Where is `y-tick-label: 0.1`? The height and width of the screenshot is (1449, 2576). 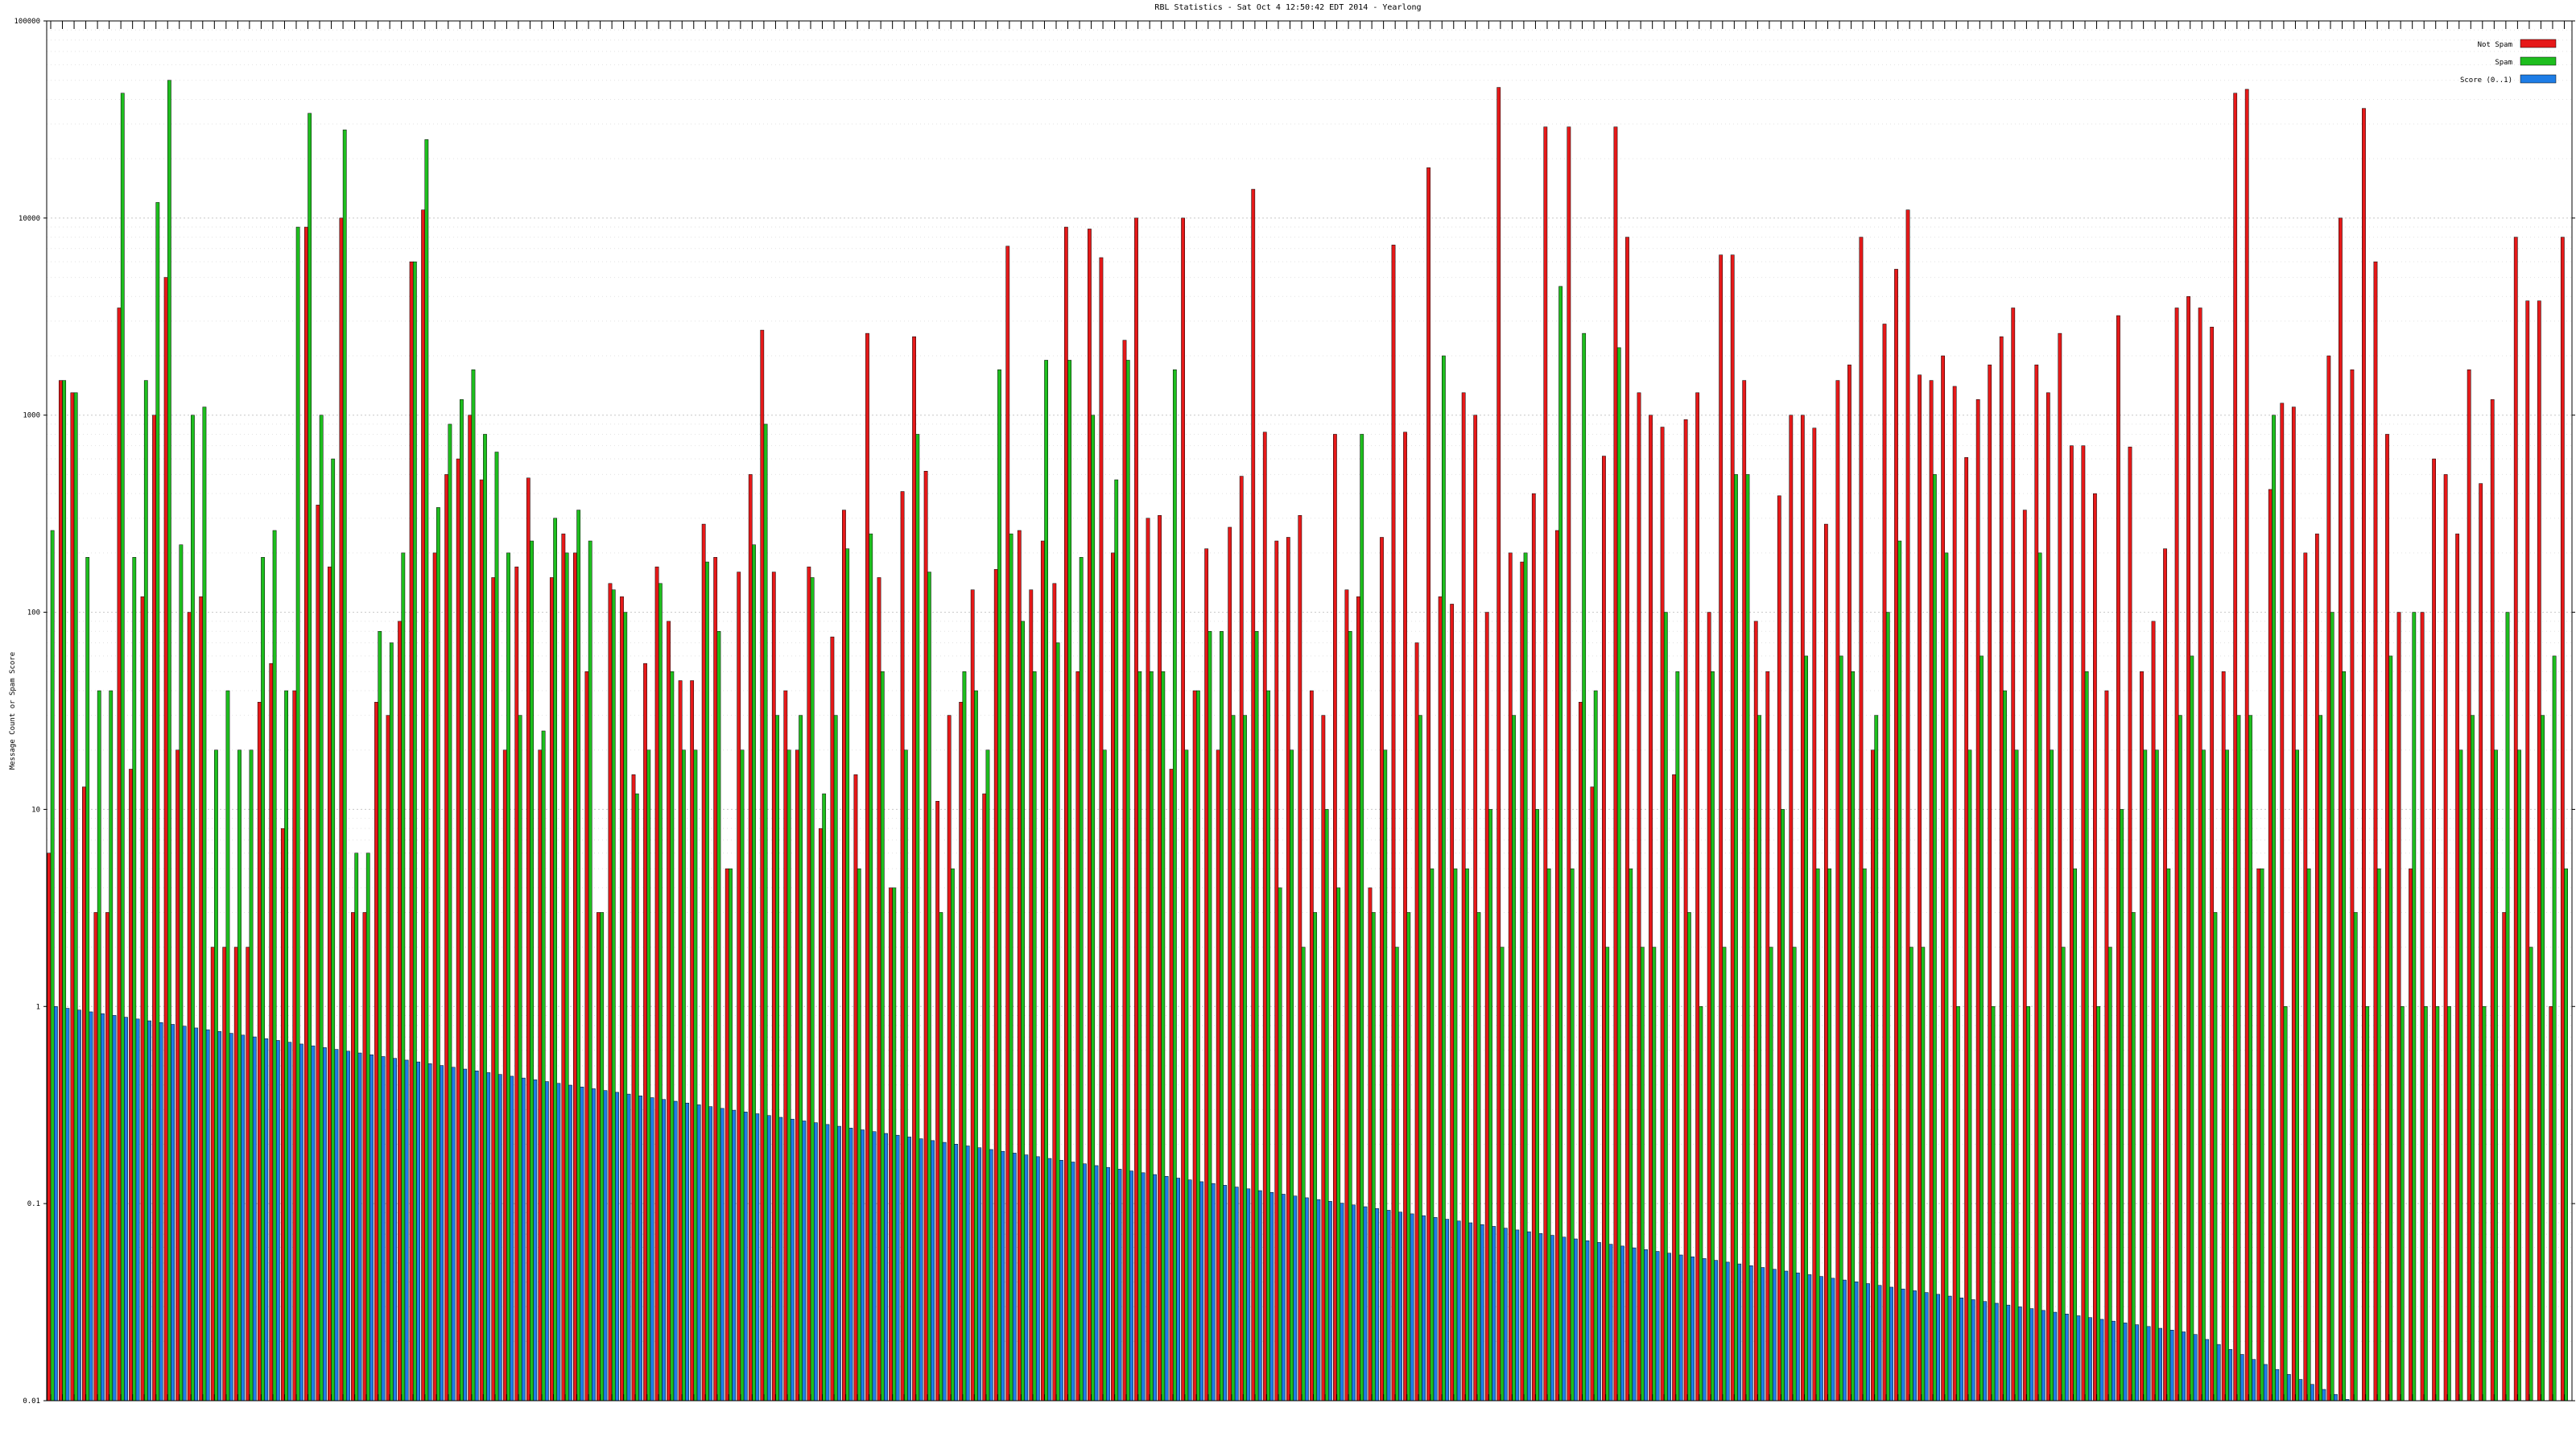 y-tick-label: 0.1 is located at coordinates (33, 1204).